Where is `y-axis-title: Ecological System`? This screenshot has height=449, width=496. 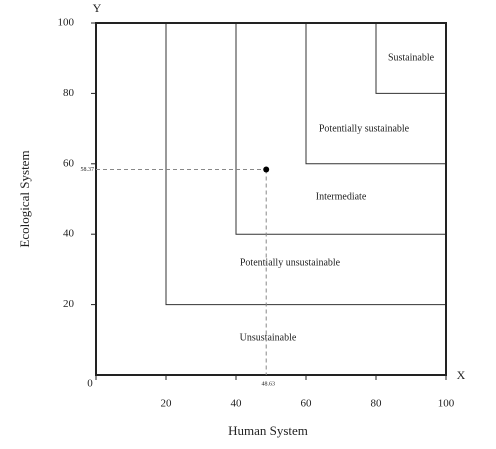 y-axis-title: Ecological System is located at coordinates (24, 198).